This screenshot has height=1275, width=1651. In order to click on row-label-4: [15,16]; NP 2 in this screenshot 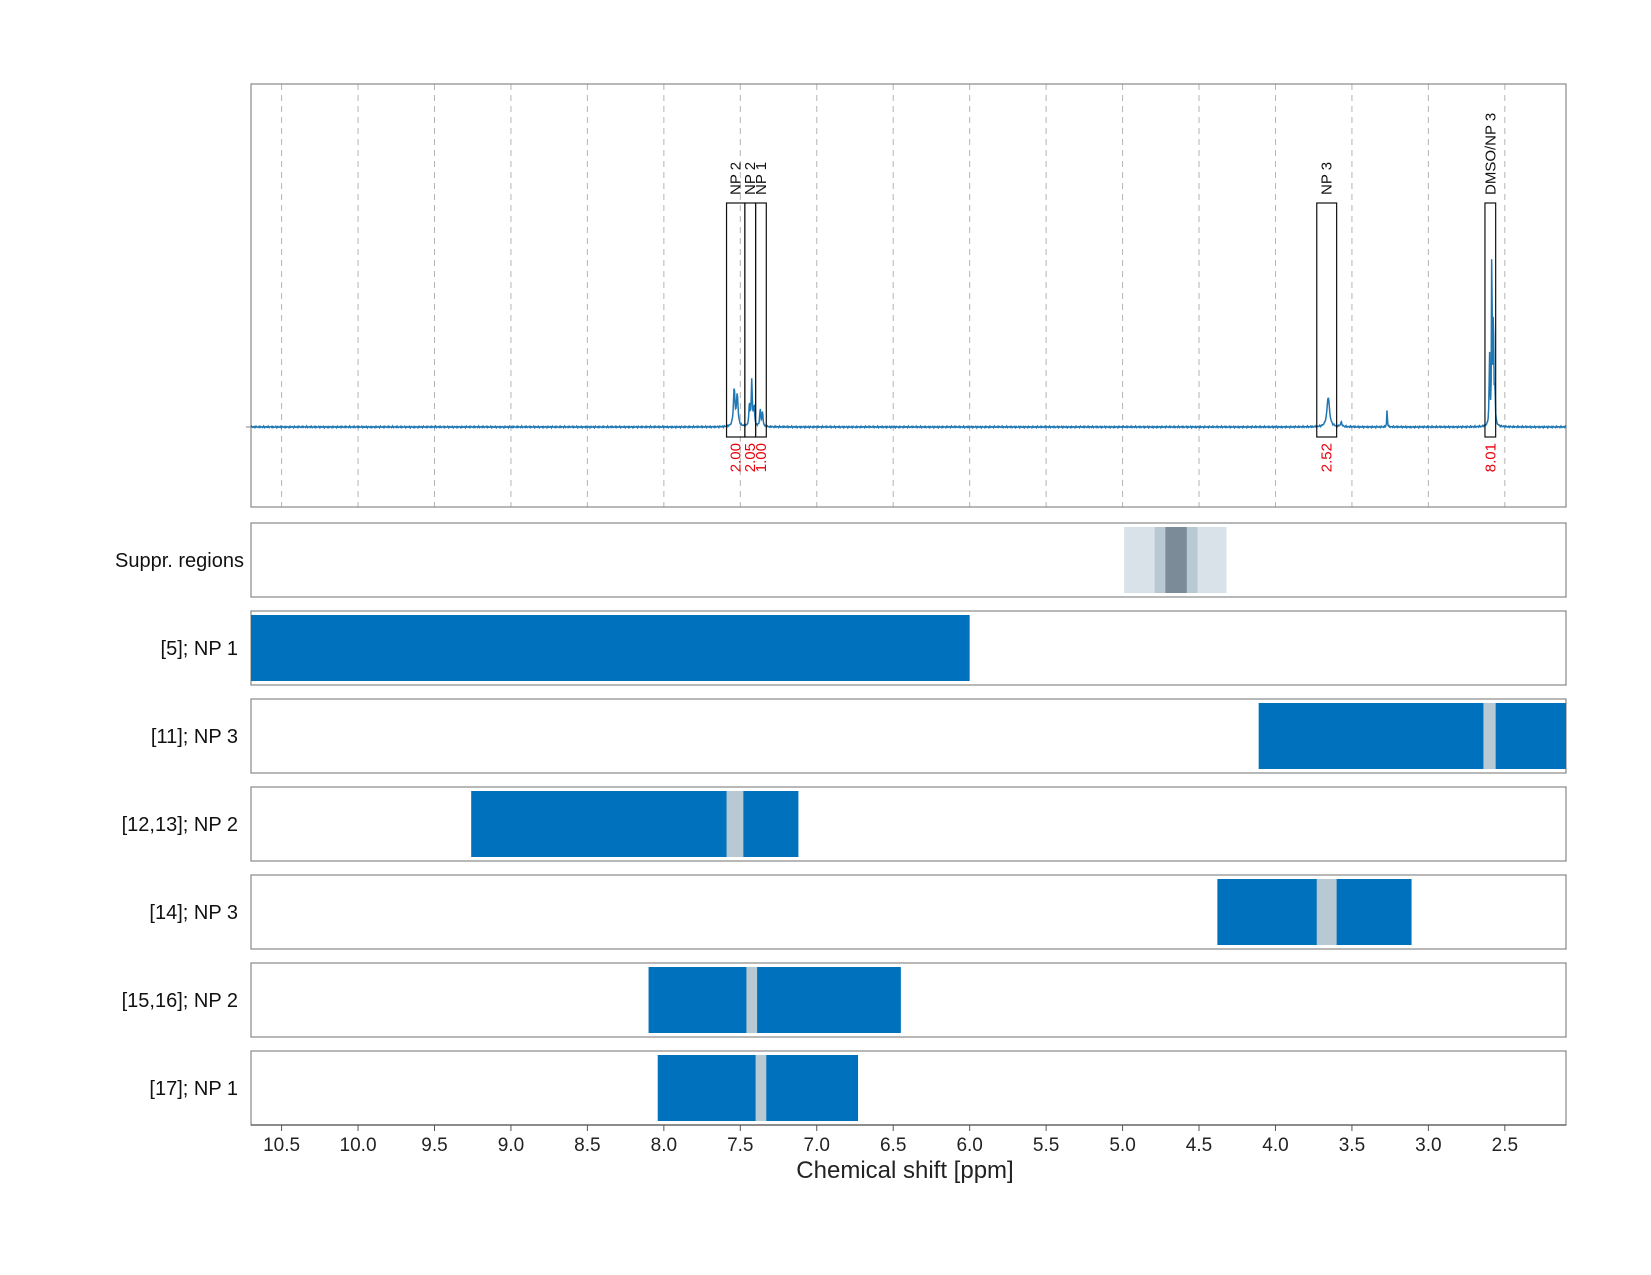, I will do `click(180, 1001)`.